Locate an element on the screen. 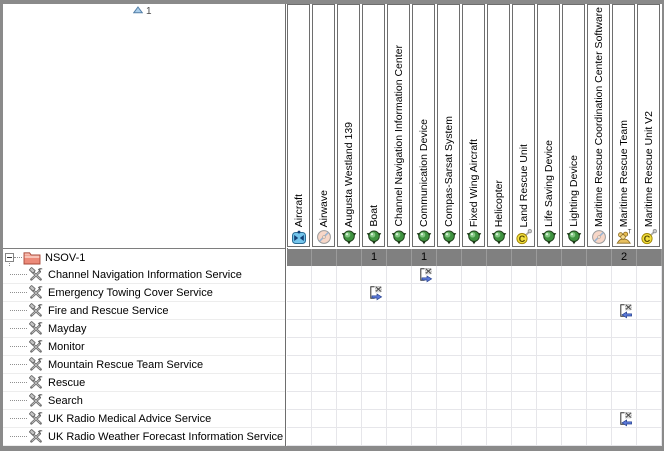  column-header-helicopter: Helicopter is located at coordinates (498, 125).